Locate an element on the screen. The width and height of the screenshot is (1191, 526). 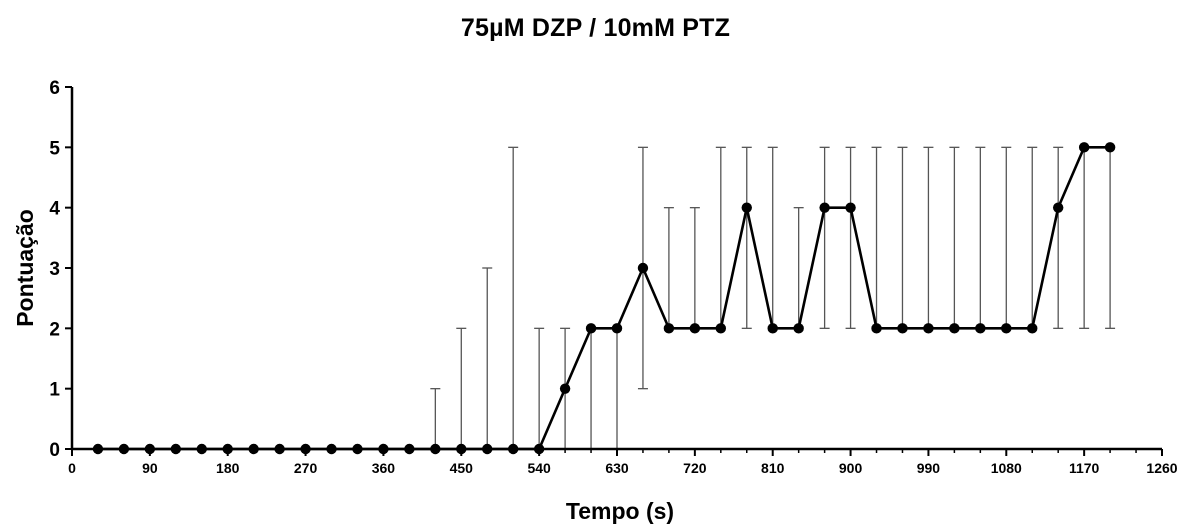
y-tick-label: 2 is located at coordinates (54, 329).